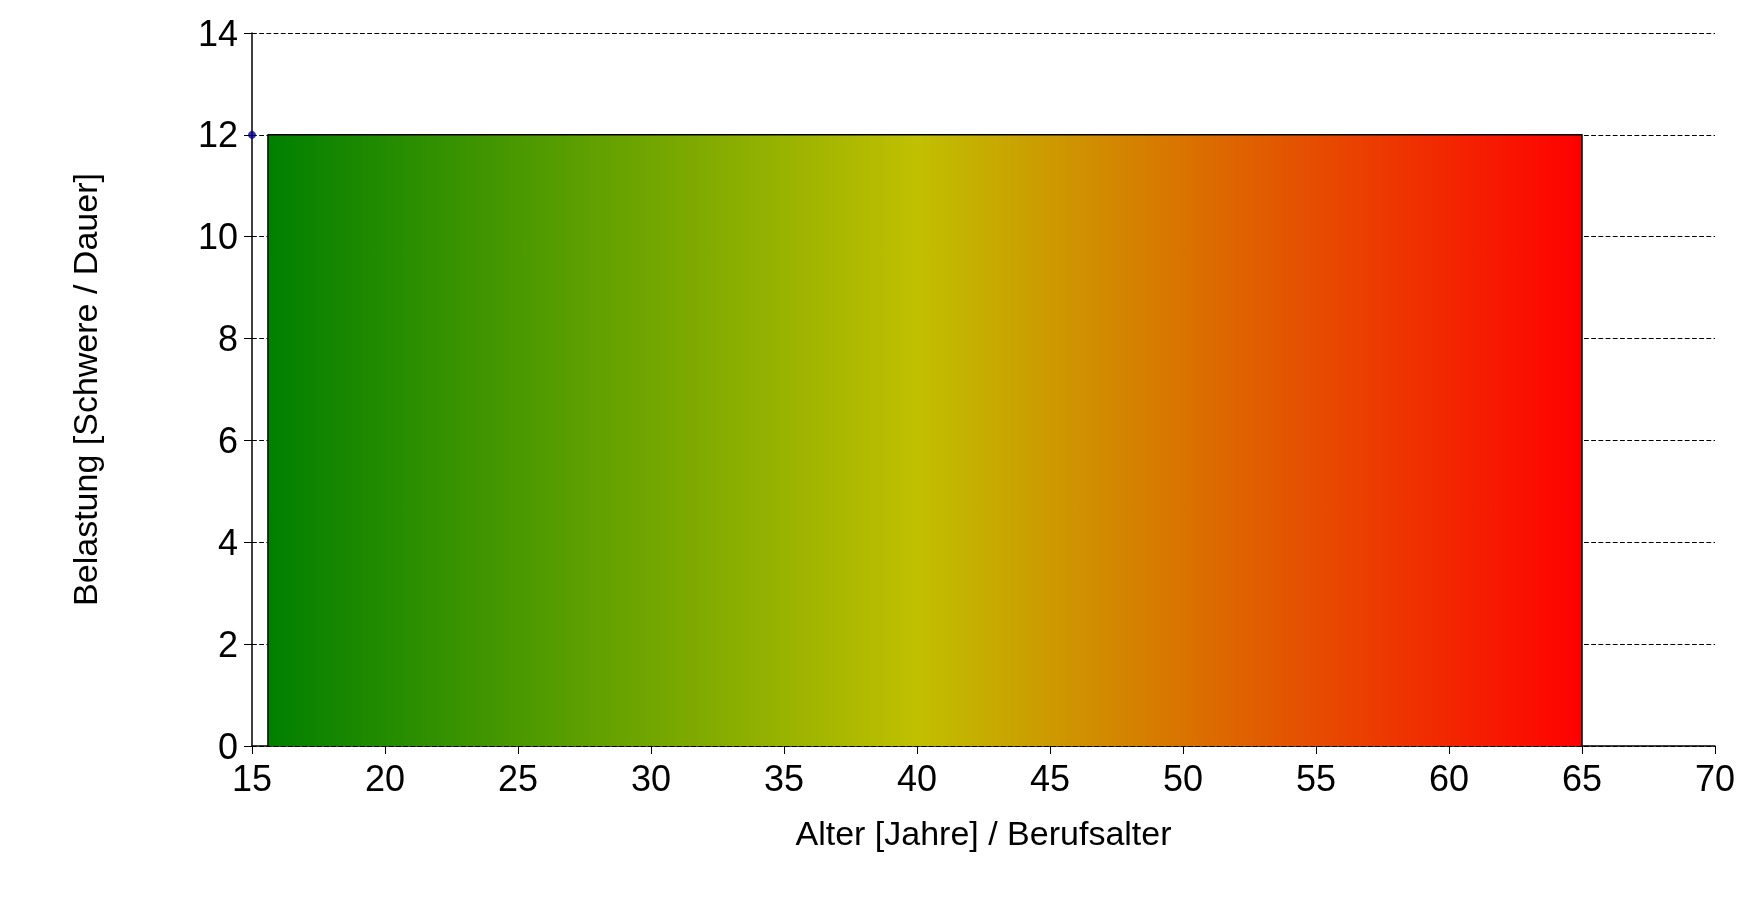  What do you see at coordinates (1050, 778) in the screenshot?
I see `x-tick-label: 45` at bounding box center [1050, 778].